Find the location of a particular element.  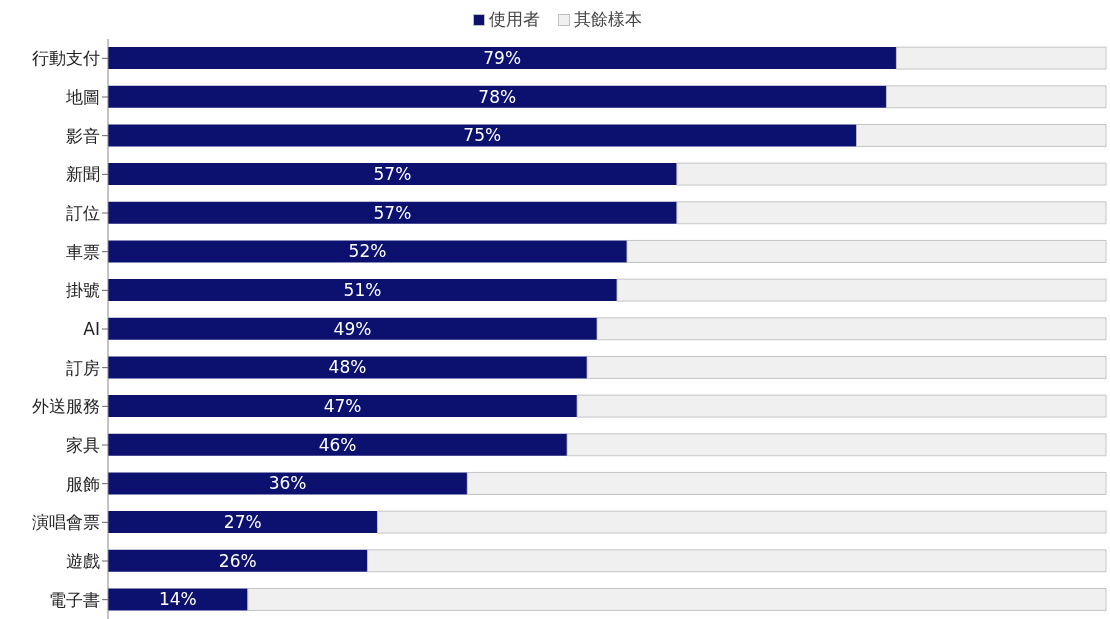

data-label: 14% is located at coordinates (177, 599).